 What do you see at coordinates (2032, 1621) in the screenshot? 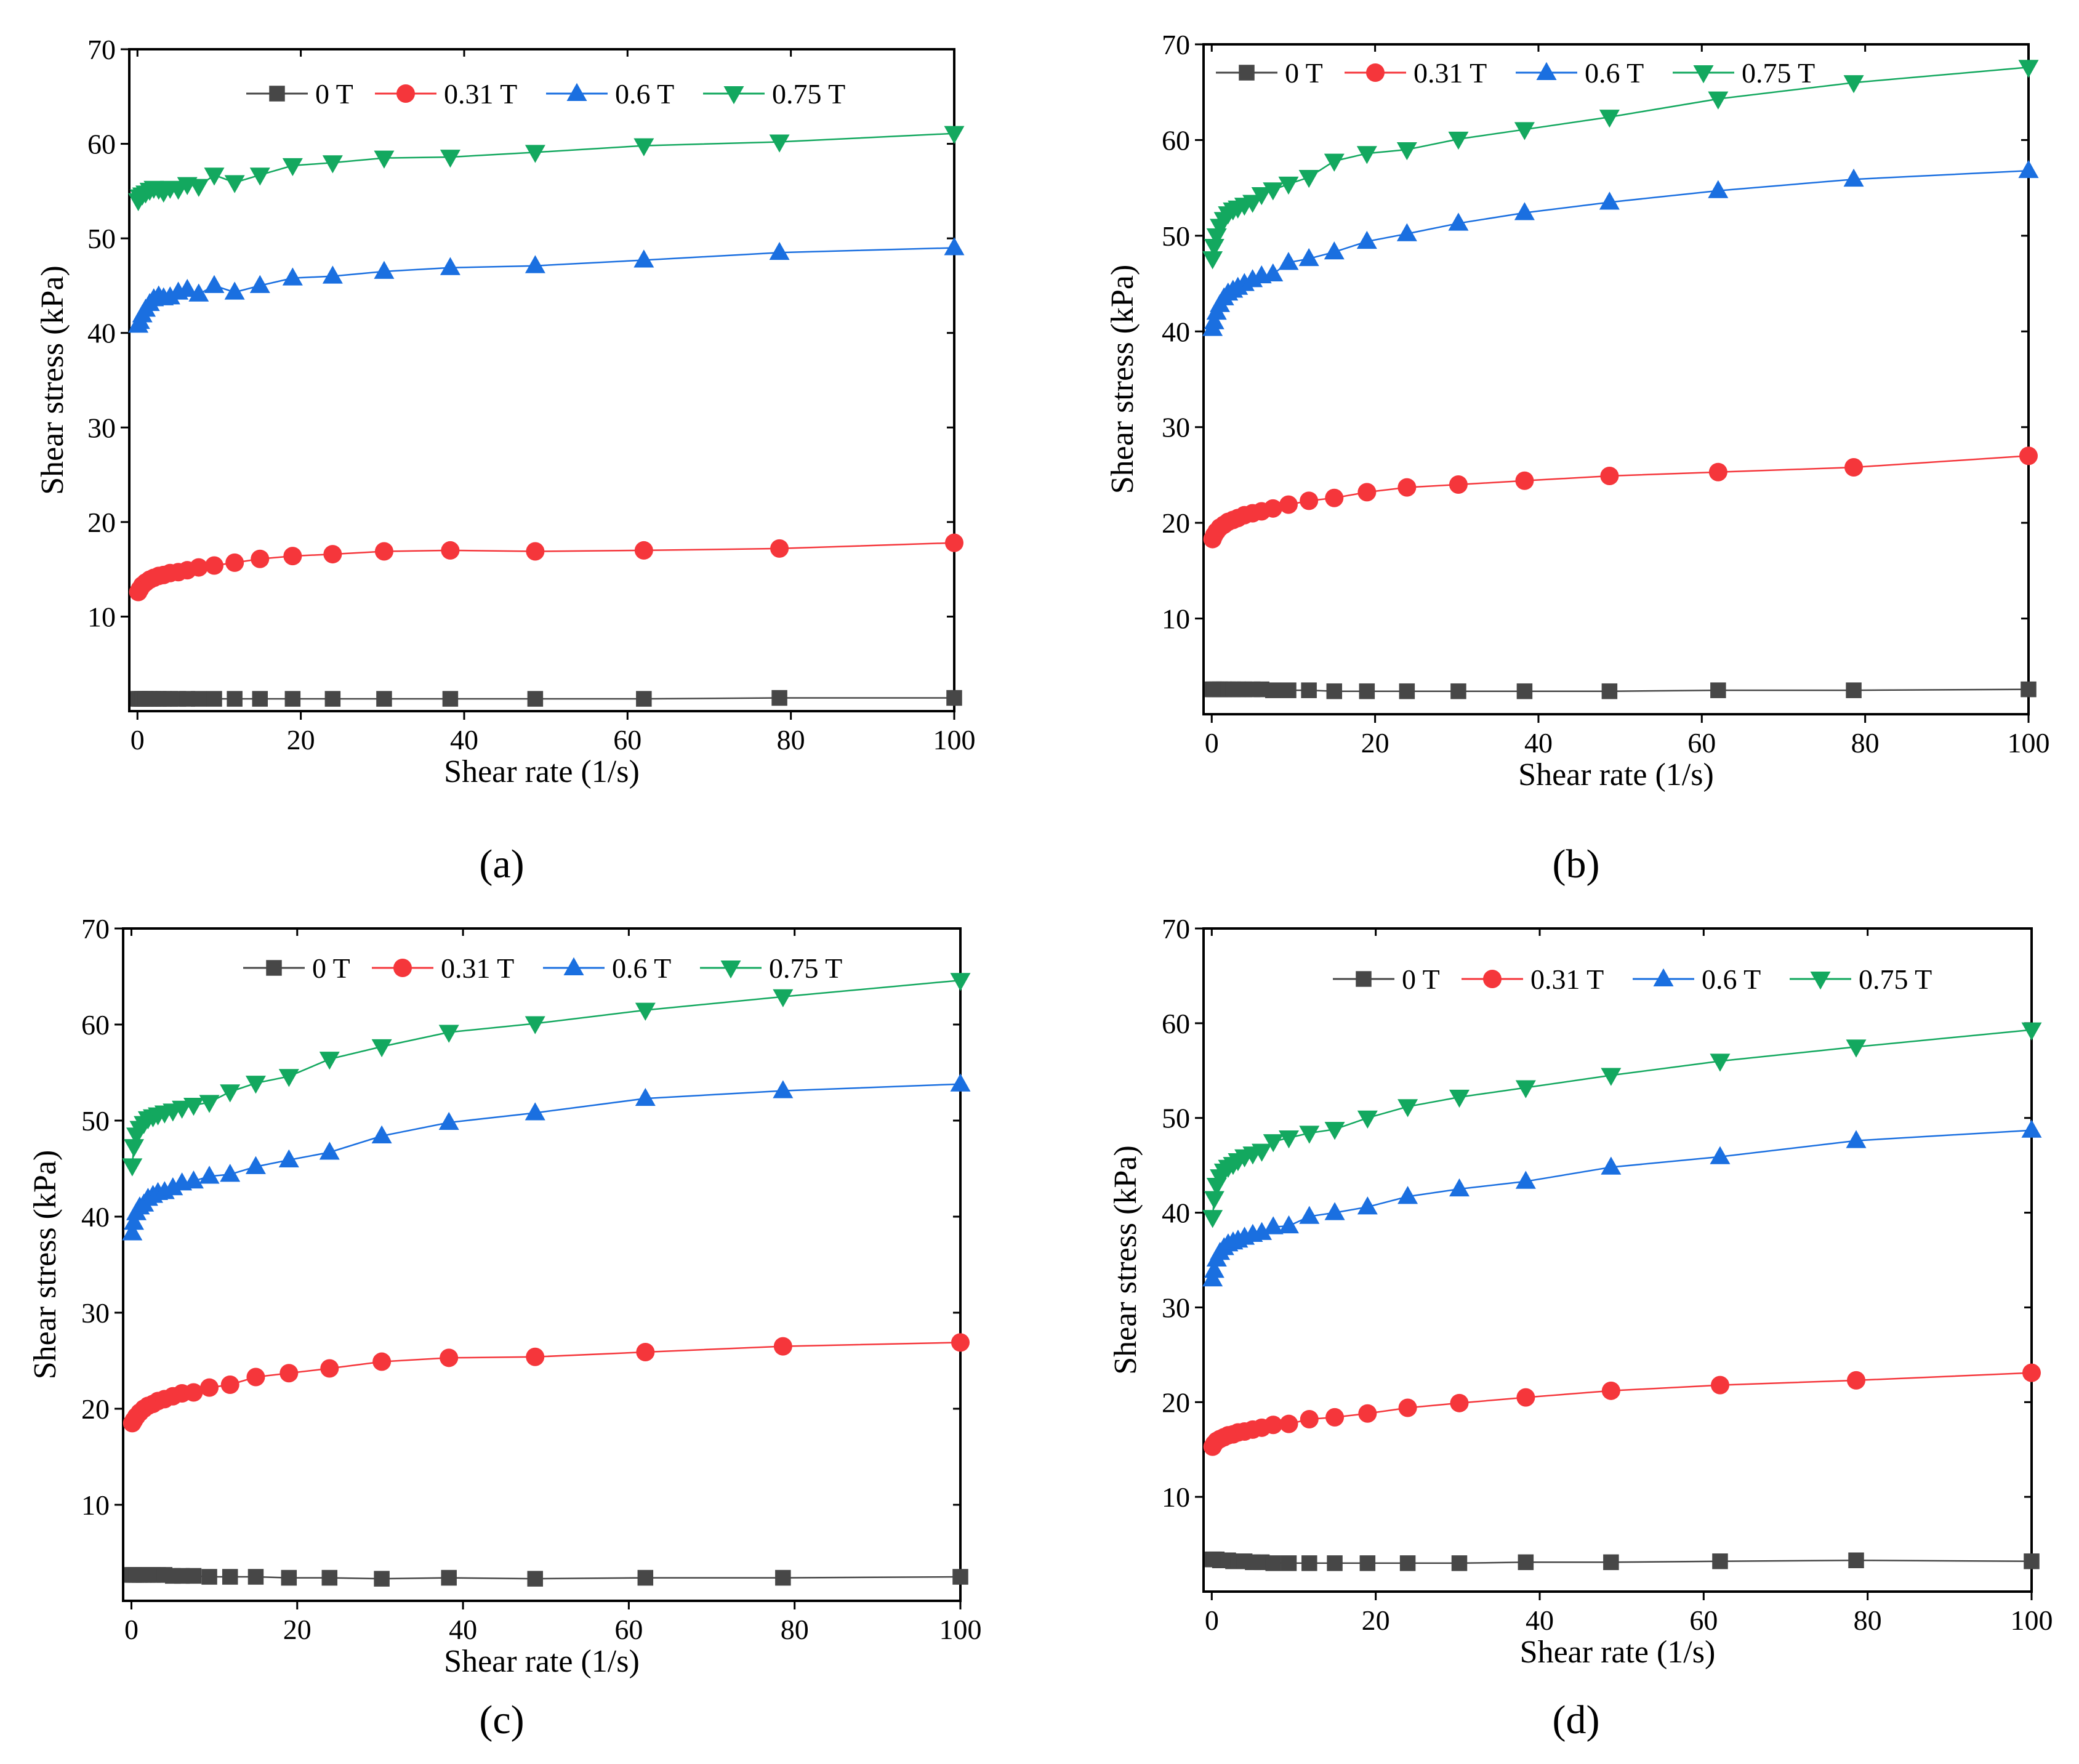
I see `x-tick-label: 100` at bounding box center [2032, 1621].